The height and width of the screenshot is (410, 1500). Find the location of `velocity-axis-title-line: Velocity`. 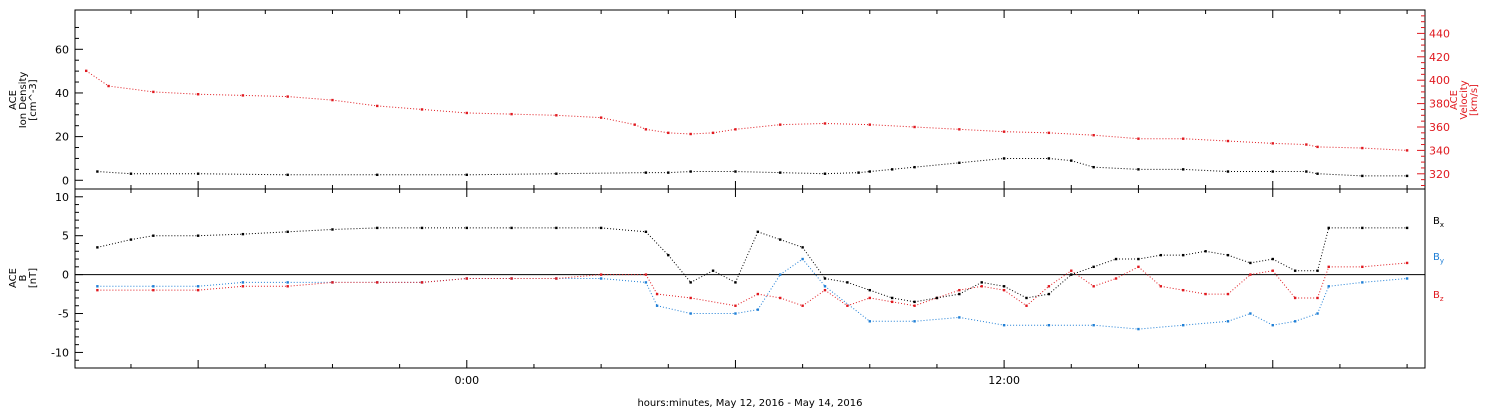

velocity-axis-title-line: Velocity is located at coordinates (1464, 99).